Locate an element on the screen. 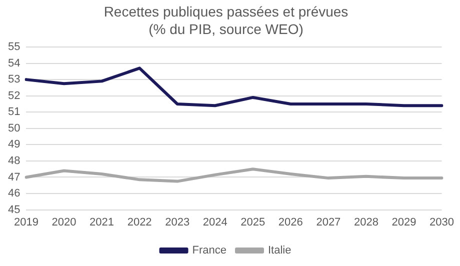 The image size is (460, 266). x-tick-label: 2023 is located at coordinates (177, 222).